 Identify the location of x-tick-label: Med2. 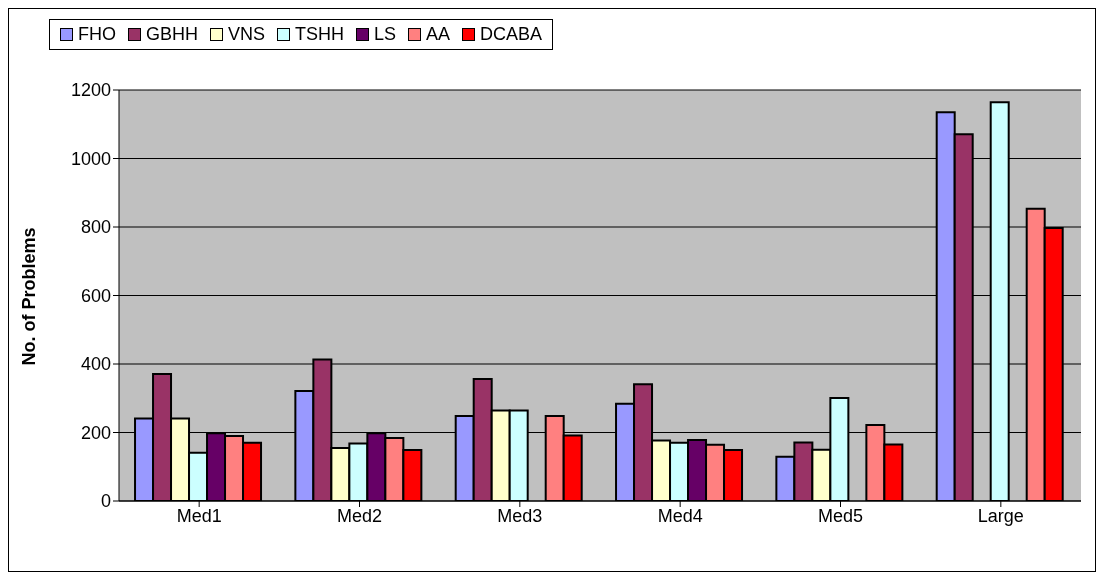
(359, 515).